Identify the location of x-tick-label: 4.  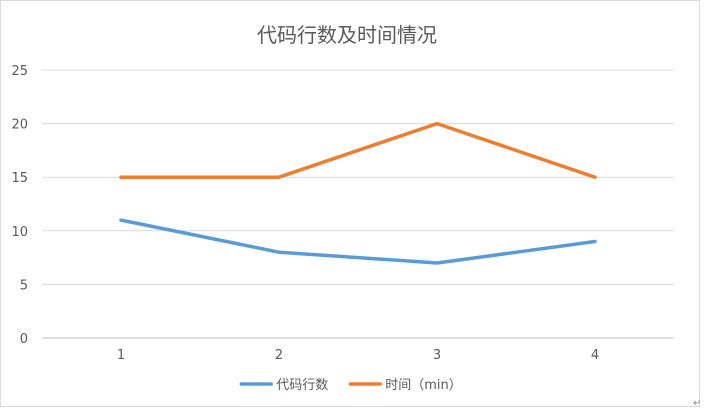
(595, 355).